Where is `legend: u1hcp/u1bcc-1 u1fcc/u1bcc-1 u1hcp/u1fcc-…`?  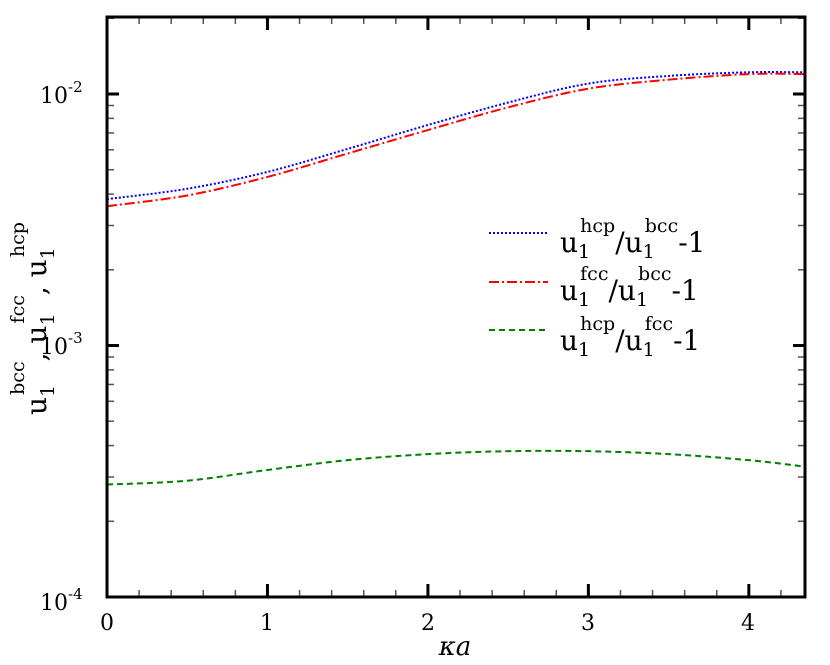 legend: u1hcp/u1bcc-1 u1fcc/u1bcc-1 u1hcp/u1fcc-… is located at coordinates (597, 288).